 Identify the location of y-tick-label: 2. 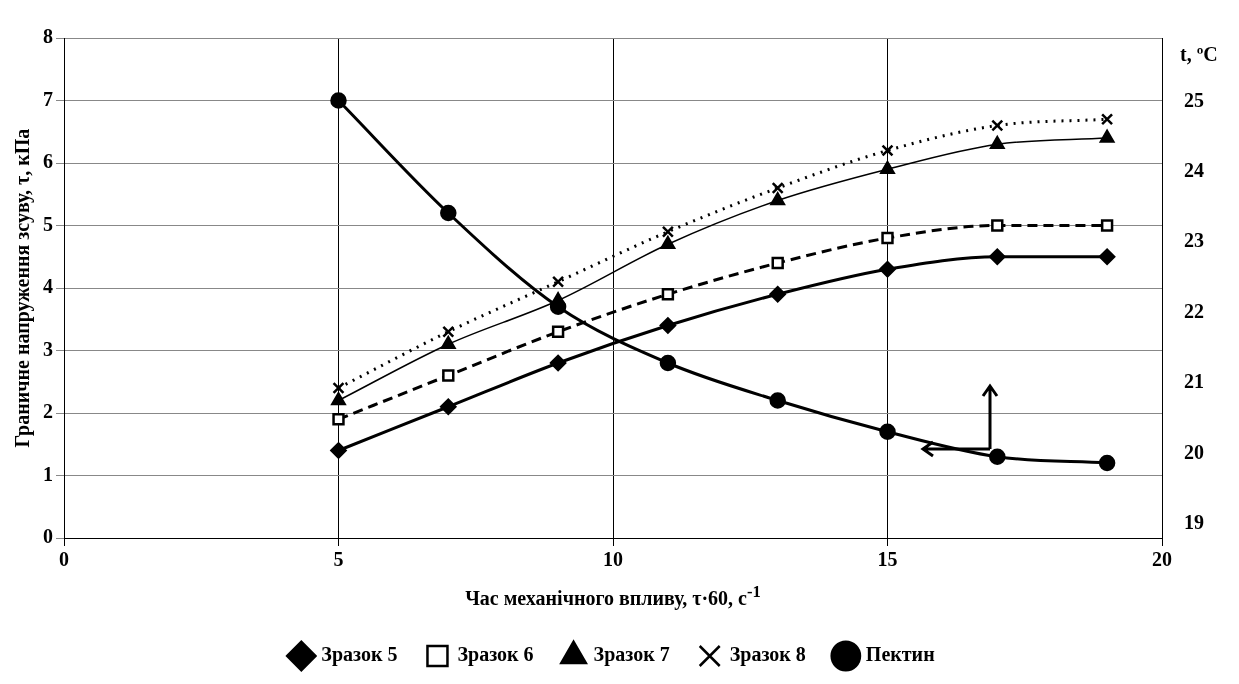
(48, 411).